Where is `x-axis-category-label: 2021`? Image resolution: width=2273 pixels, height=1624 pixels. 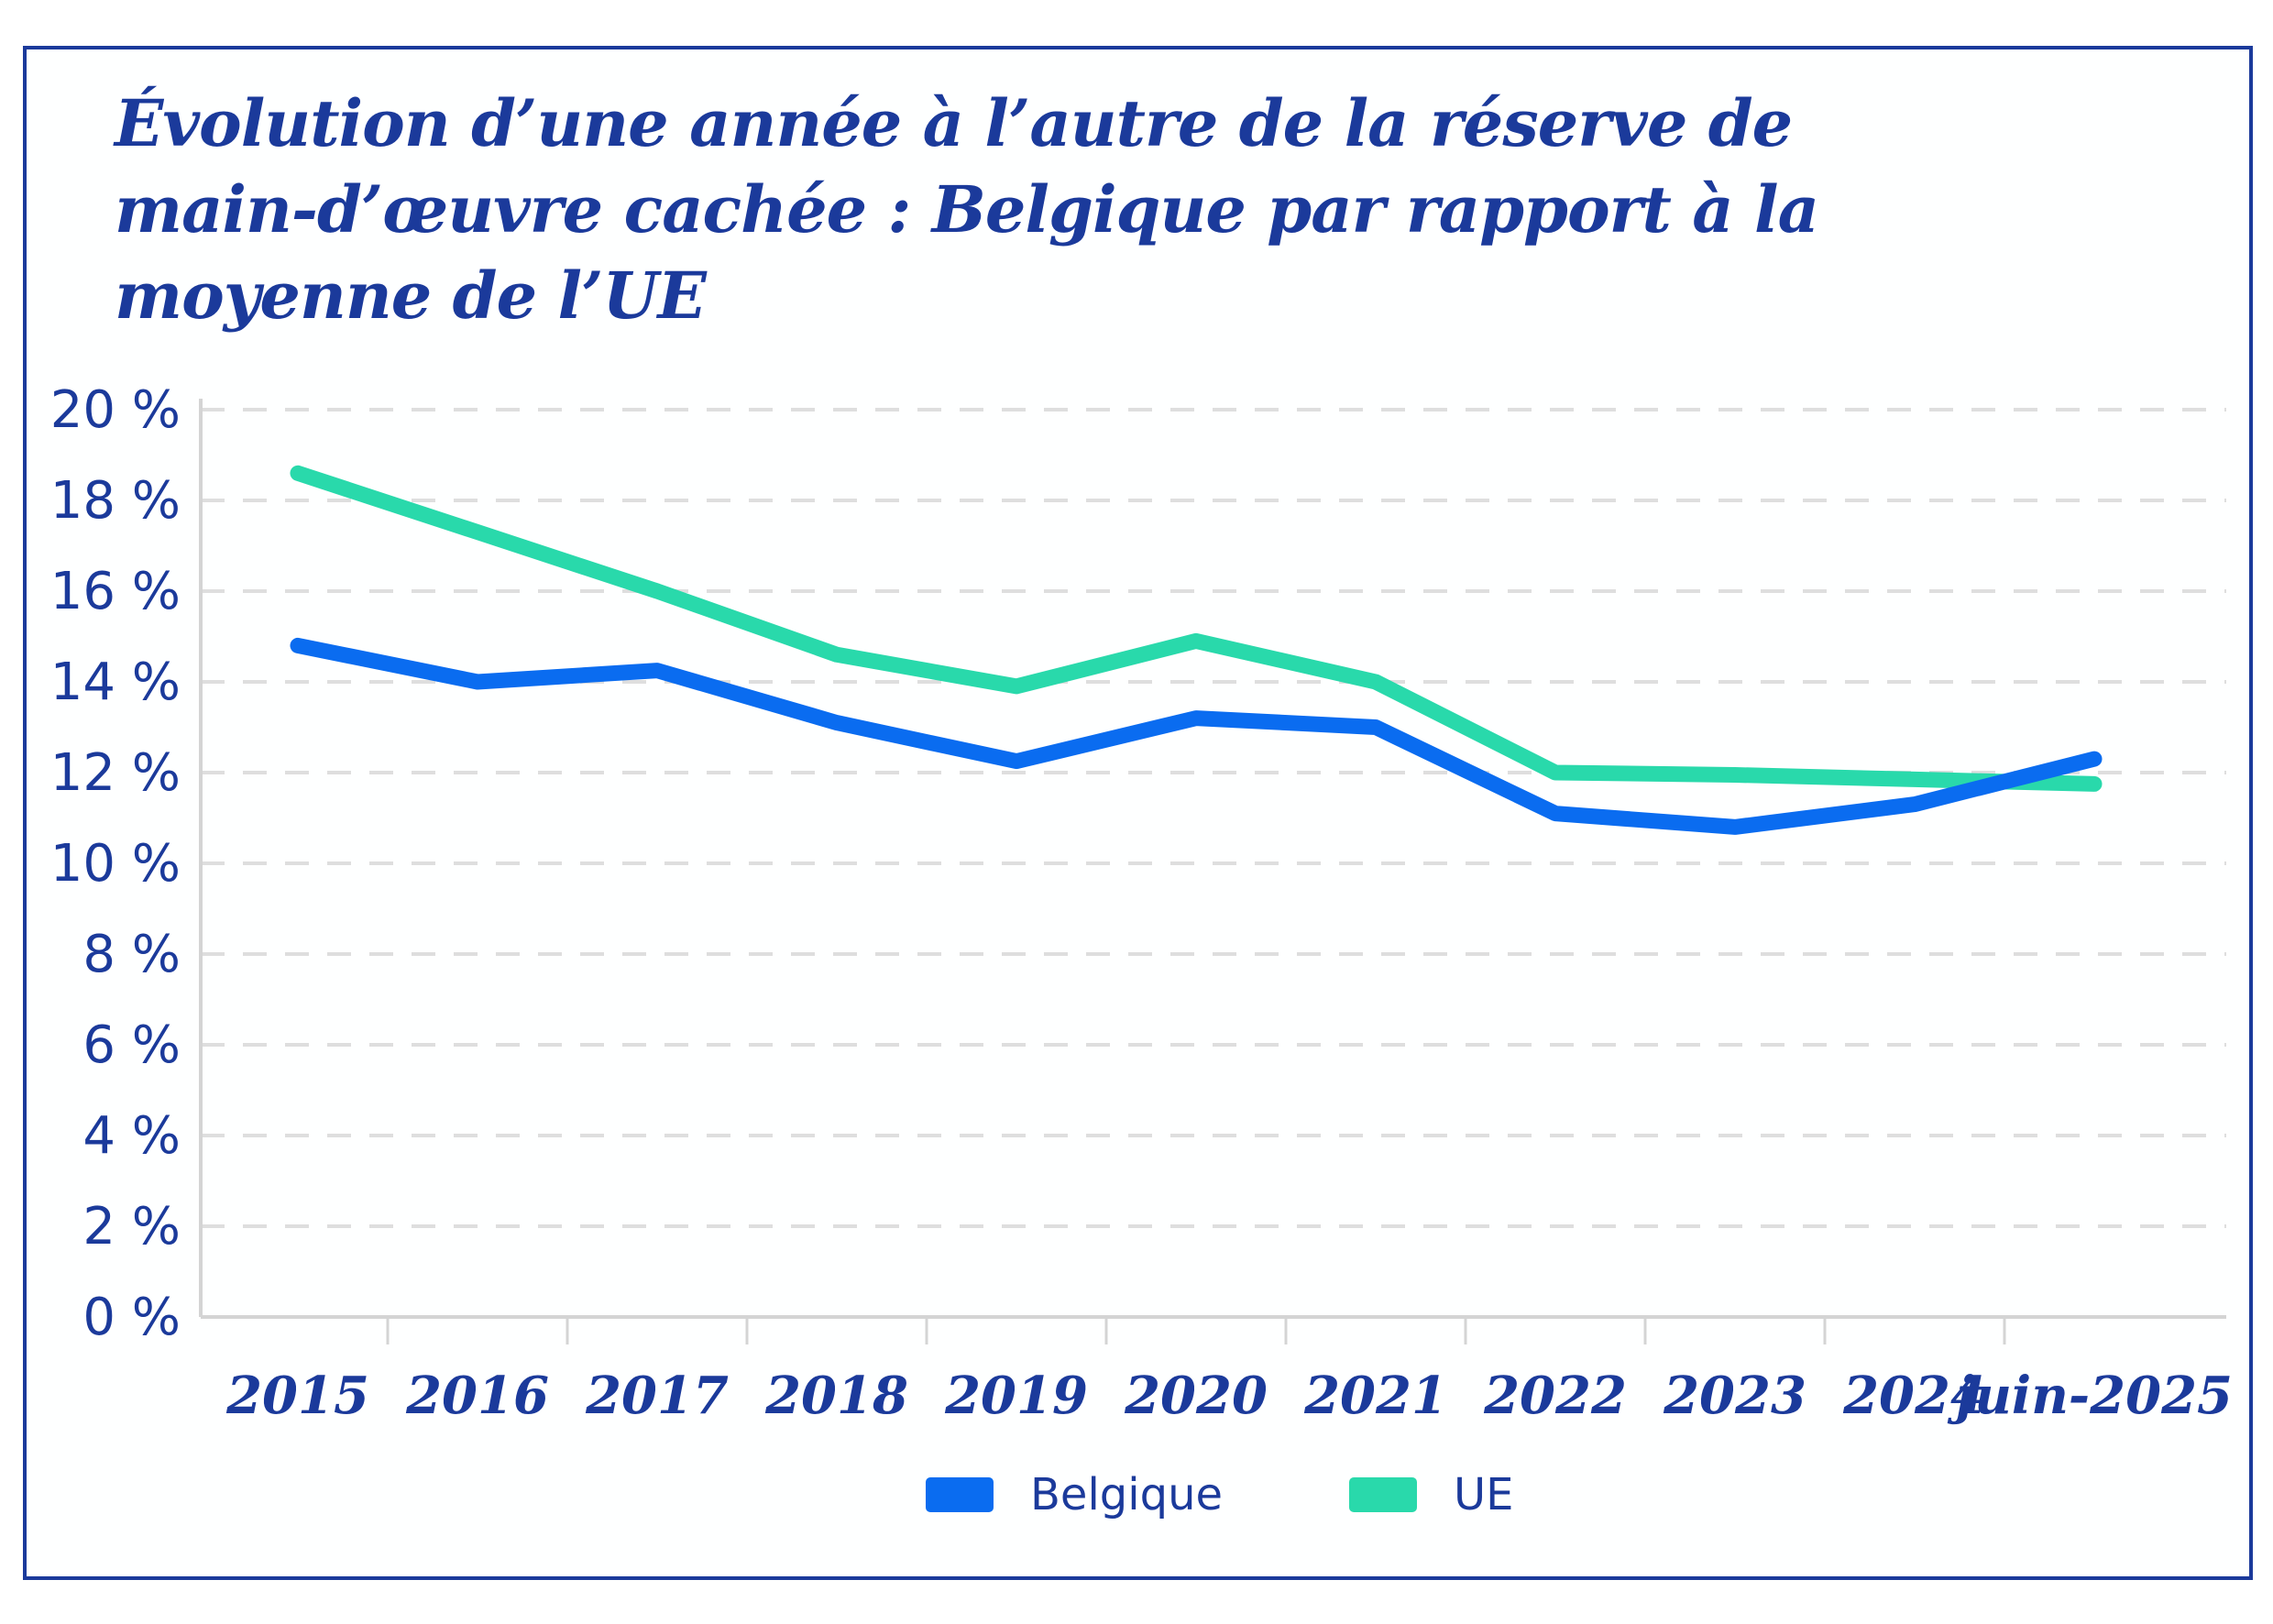
x-axis-category-label: 2021 is located at coordinates (1375, 1396).